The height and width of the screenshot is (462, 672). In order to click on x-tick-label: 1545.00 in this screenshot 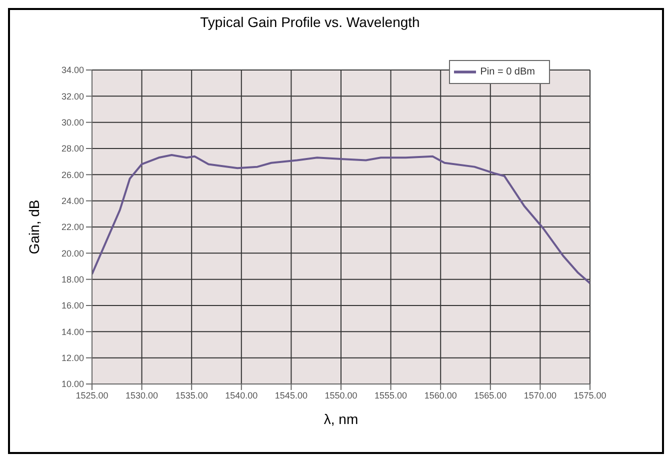, I will do `click(291, 395)`.